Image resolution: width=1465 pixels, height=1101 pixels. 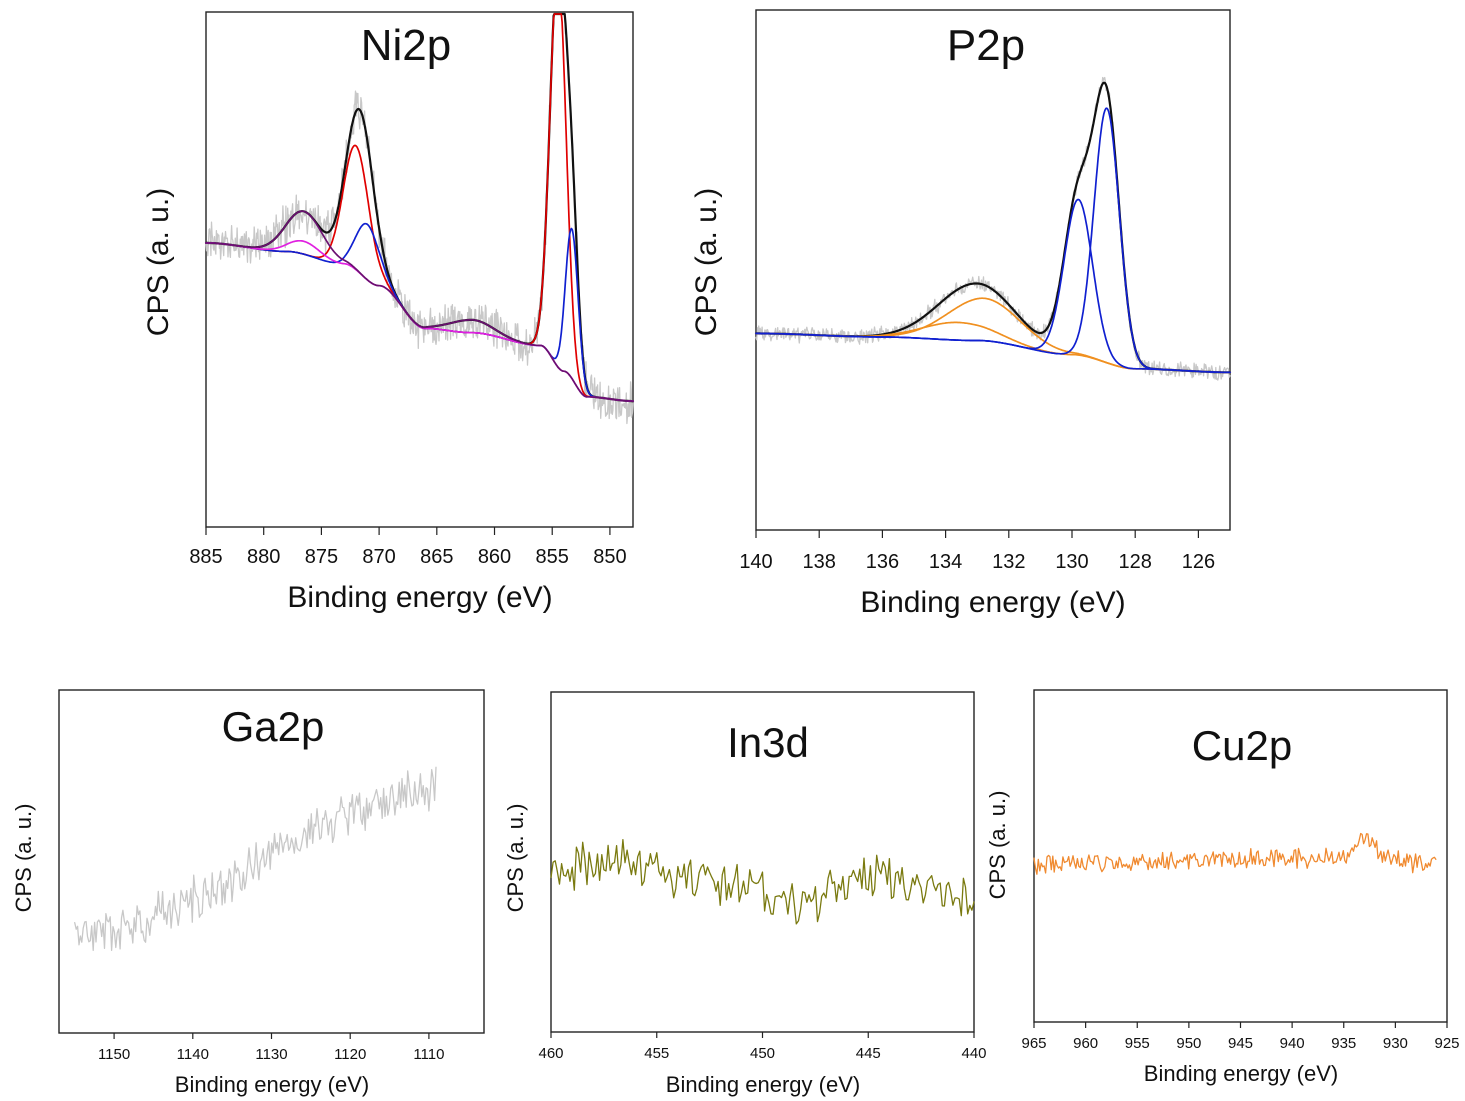 What do you see at coordinates (945, 562) in the screenshot?
I see `x-tick-label-p2p: 134` at bounding box center [945, 562].